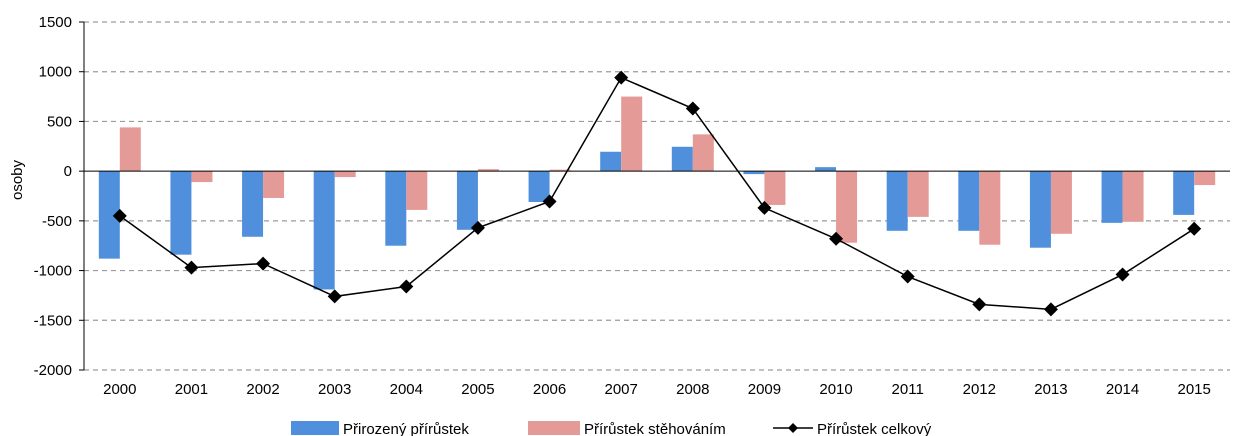 Image resolution: width=1237 pixels, height=436 pixels. What do you see at coordinates (55, 72) in the screenshot?
I see `y-tick-label: 1000` at bounding box center [55, 72].